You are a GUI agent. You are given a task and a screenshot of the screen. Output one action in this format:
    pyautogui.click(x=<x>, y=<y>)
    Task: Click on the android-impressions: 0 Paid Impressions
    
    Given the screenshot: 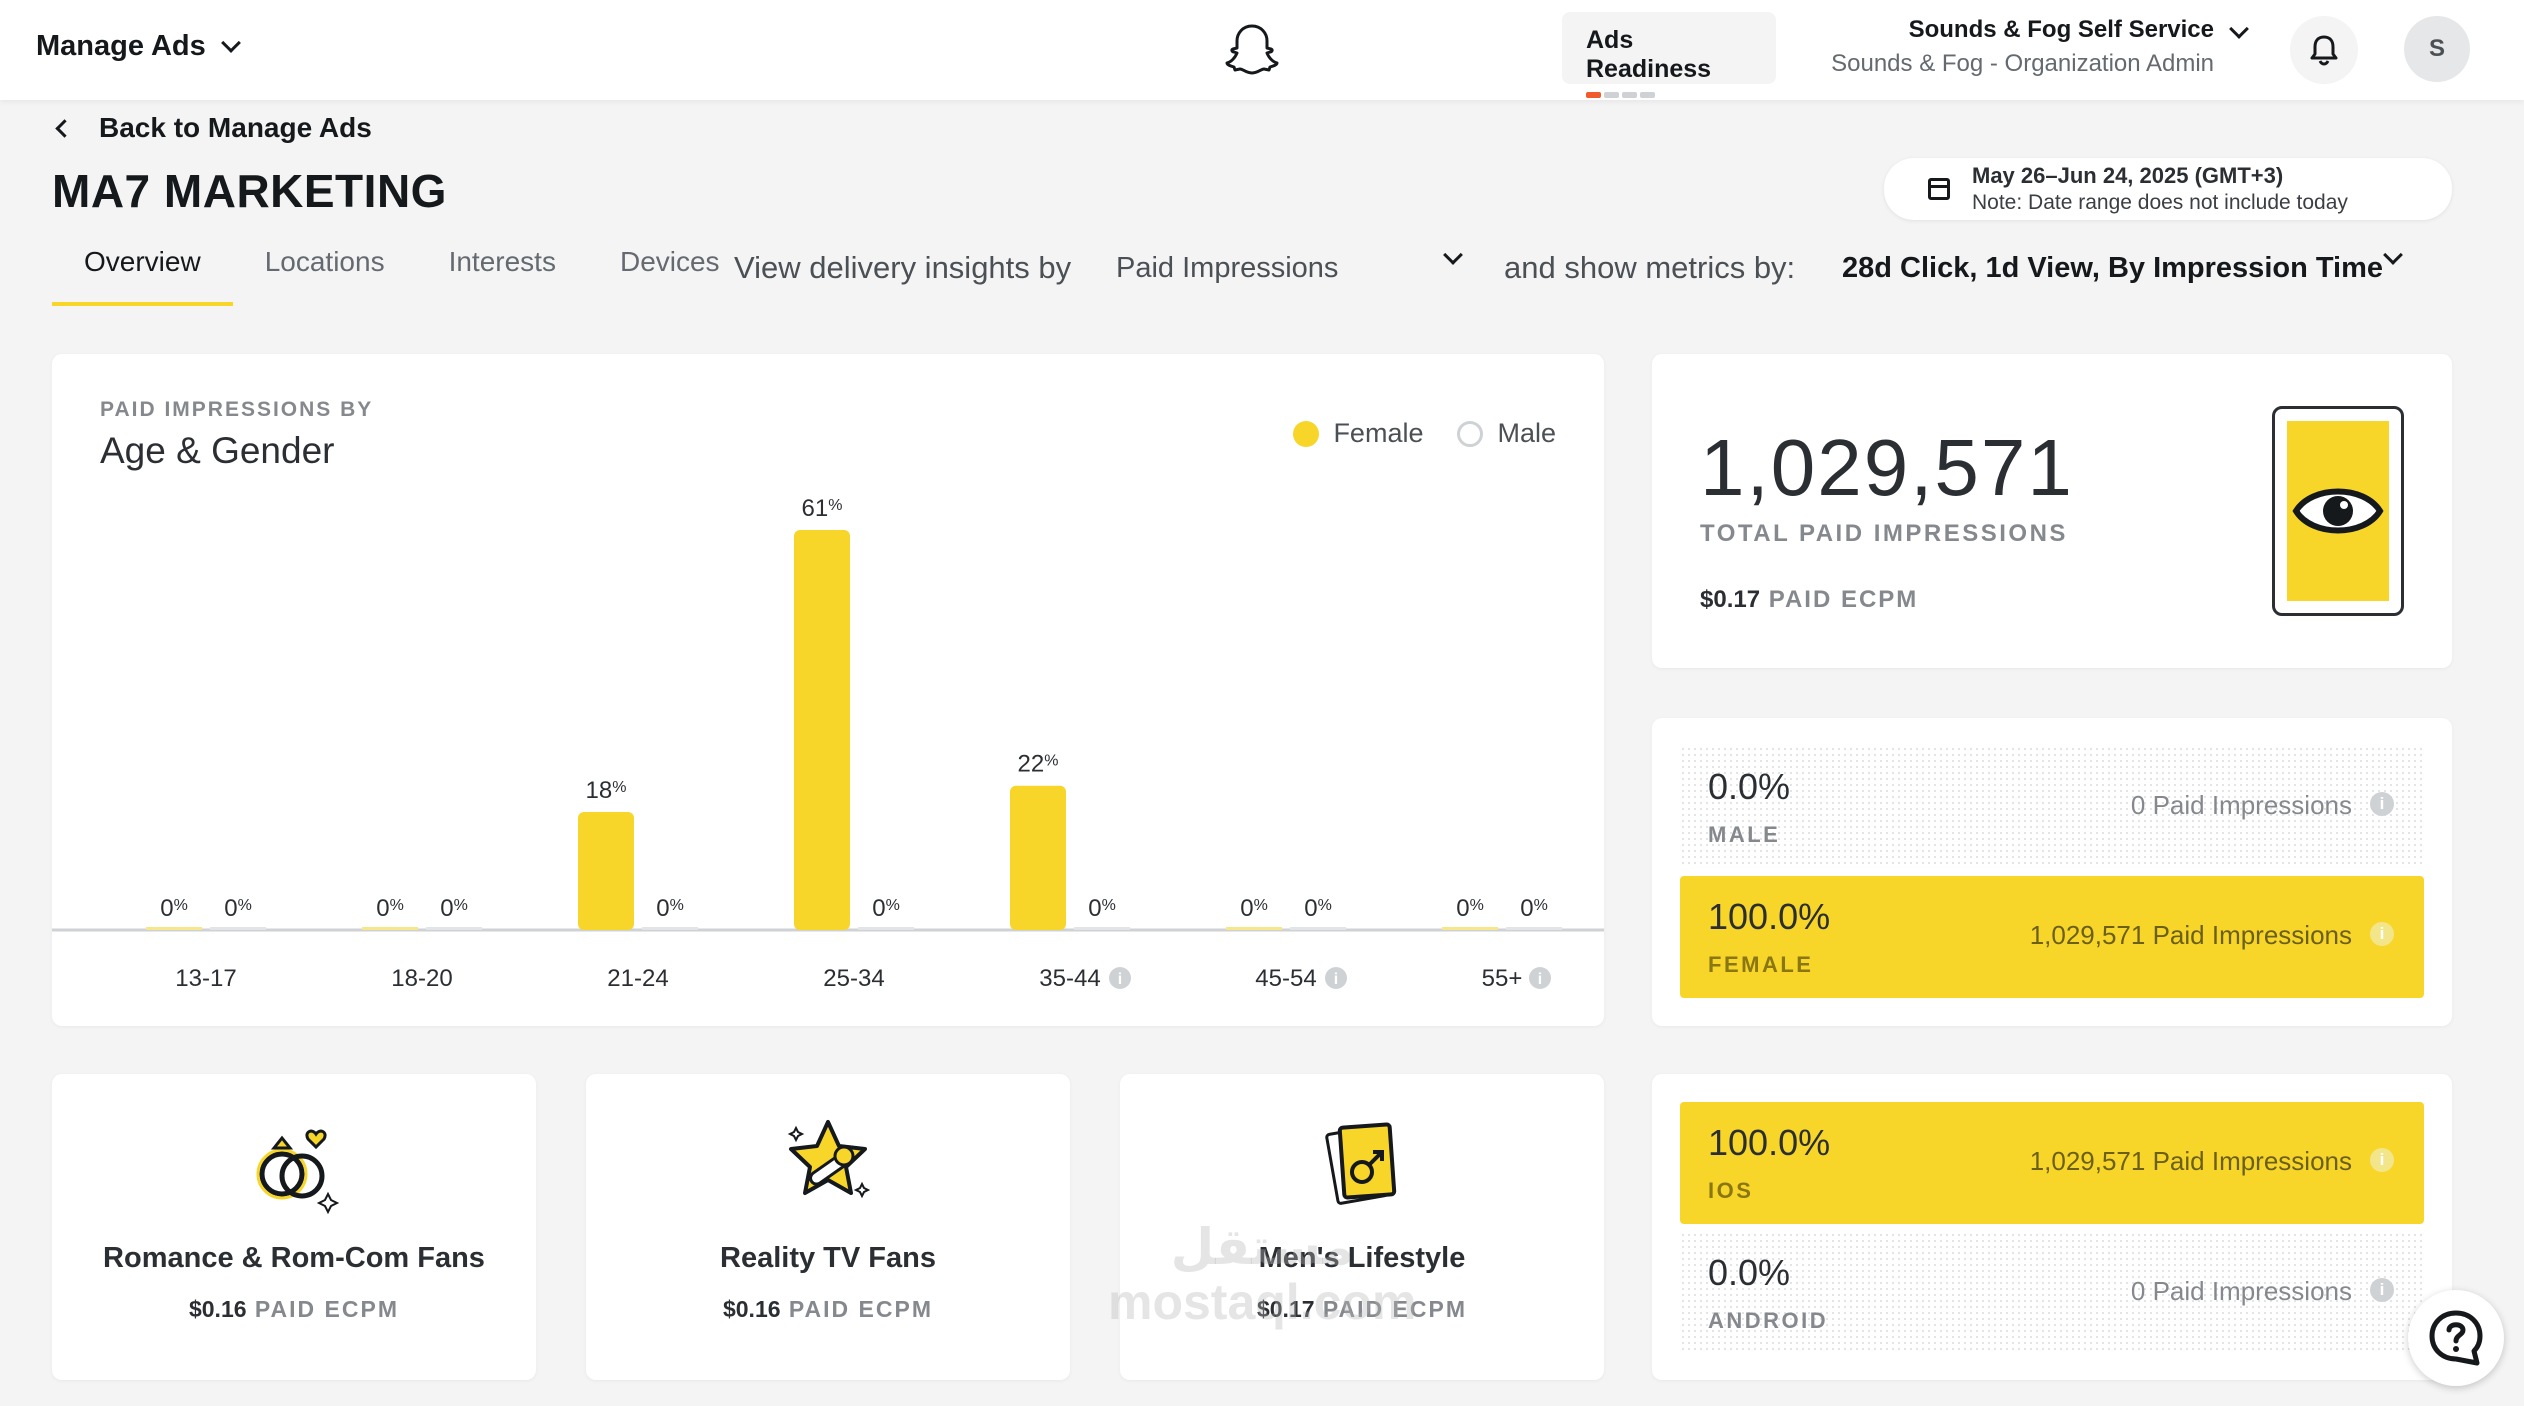 What is the action you would take?
    pyautogui.click(x=2241, y=1291)
    